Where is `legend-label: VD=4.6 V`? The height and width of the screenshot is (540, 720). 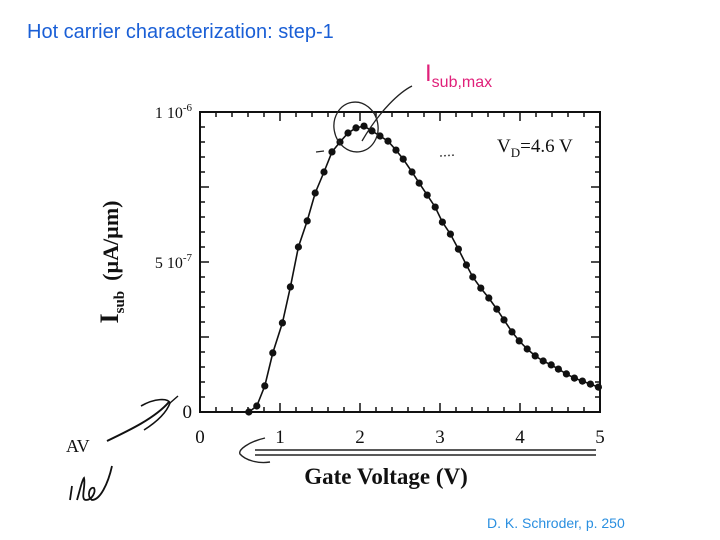
legend-label: VD=4.6 V is located at coordinates (535, 148).